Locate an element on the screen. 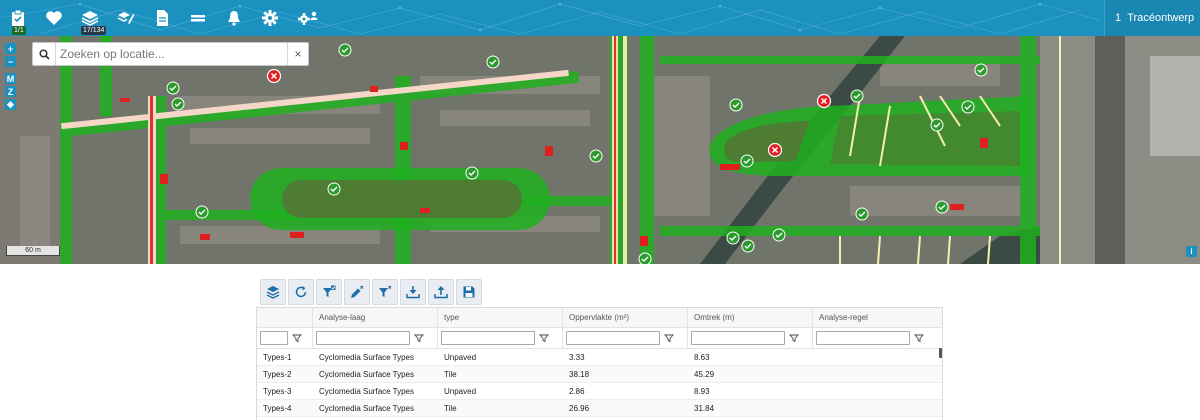 The width and height of the screenshot is (1200, 420). filter-clear-icon is located at coordinates (385, 291).